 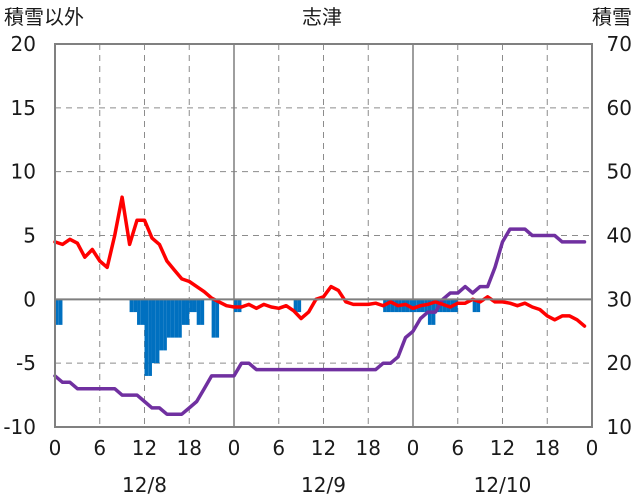 I want to click on right-tick-label: 60, so click(x=619, y=108).